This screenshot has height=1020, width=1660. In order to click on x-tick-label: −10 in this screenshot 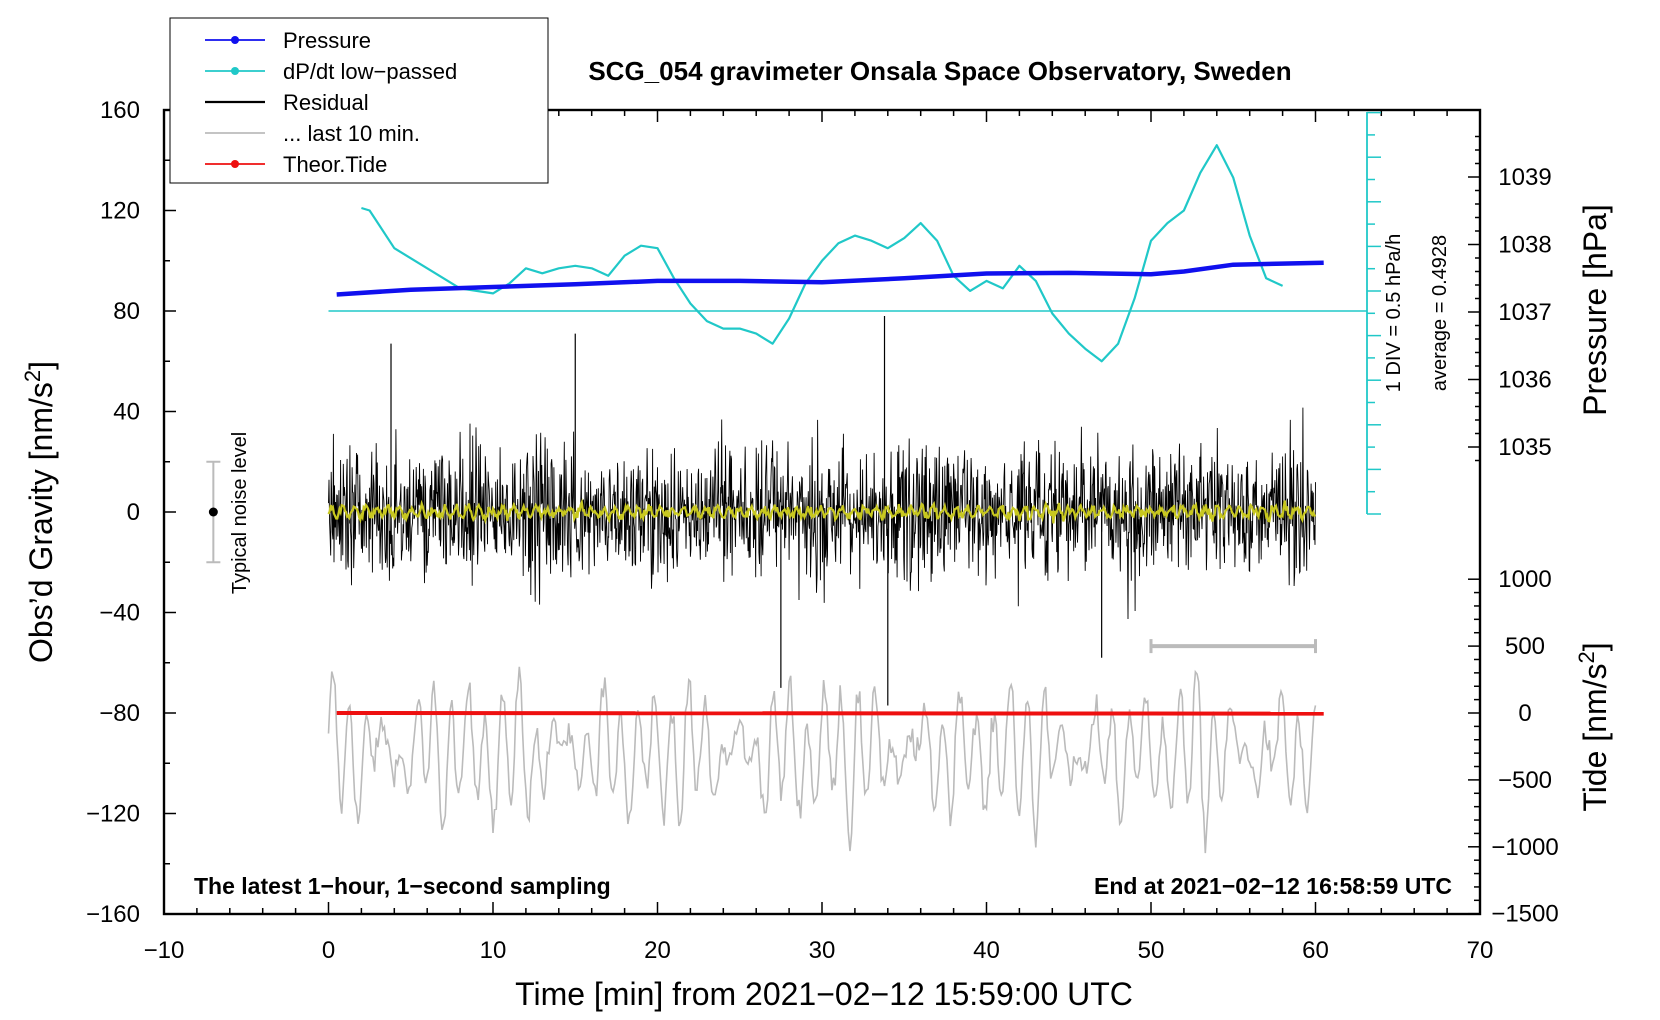, I will do `click(164, 950)`.